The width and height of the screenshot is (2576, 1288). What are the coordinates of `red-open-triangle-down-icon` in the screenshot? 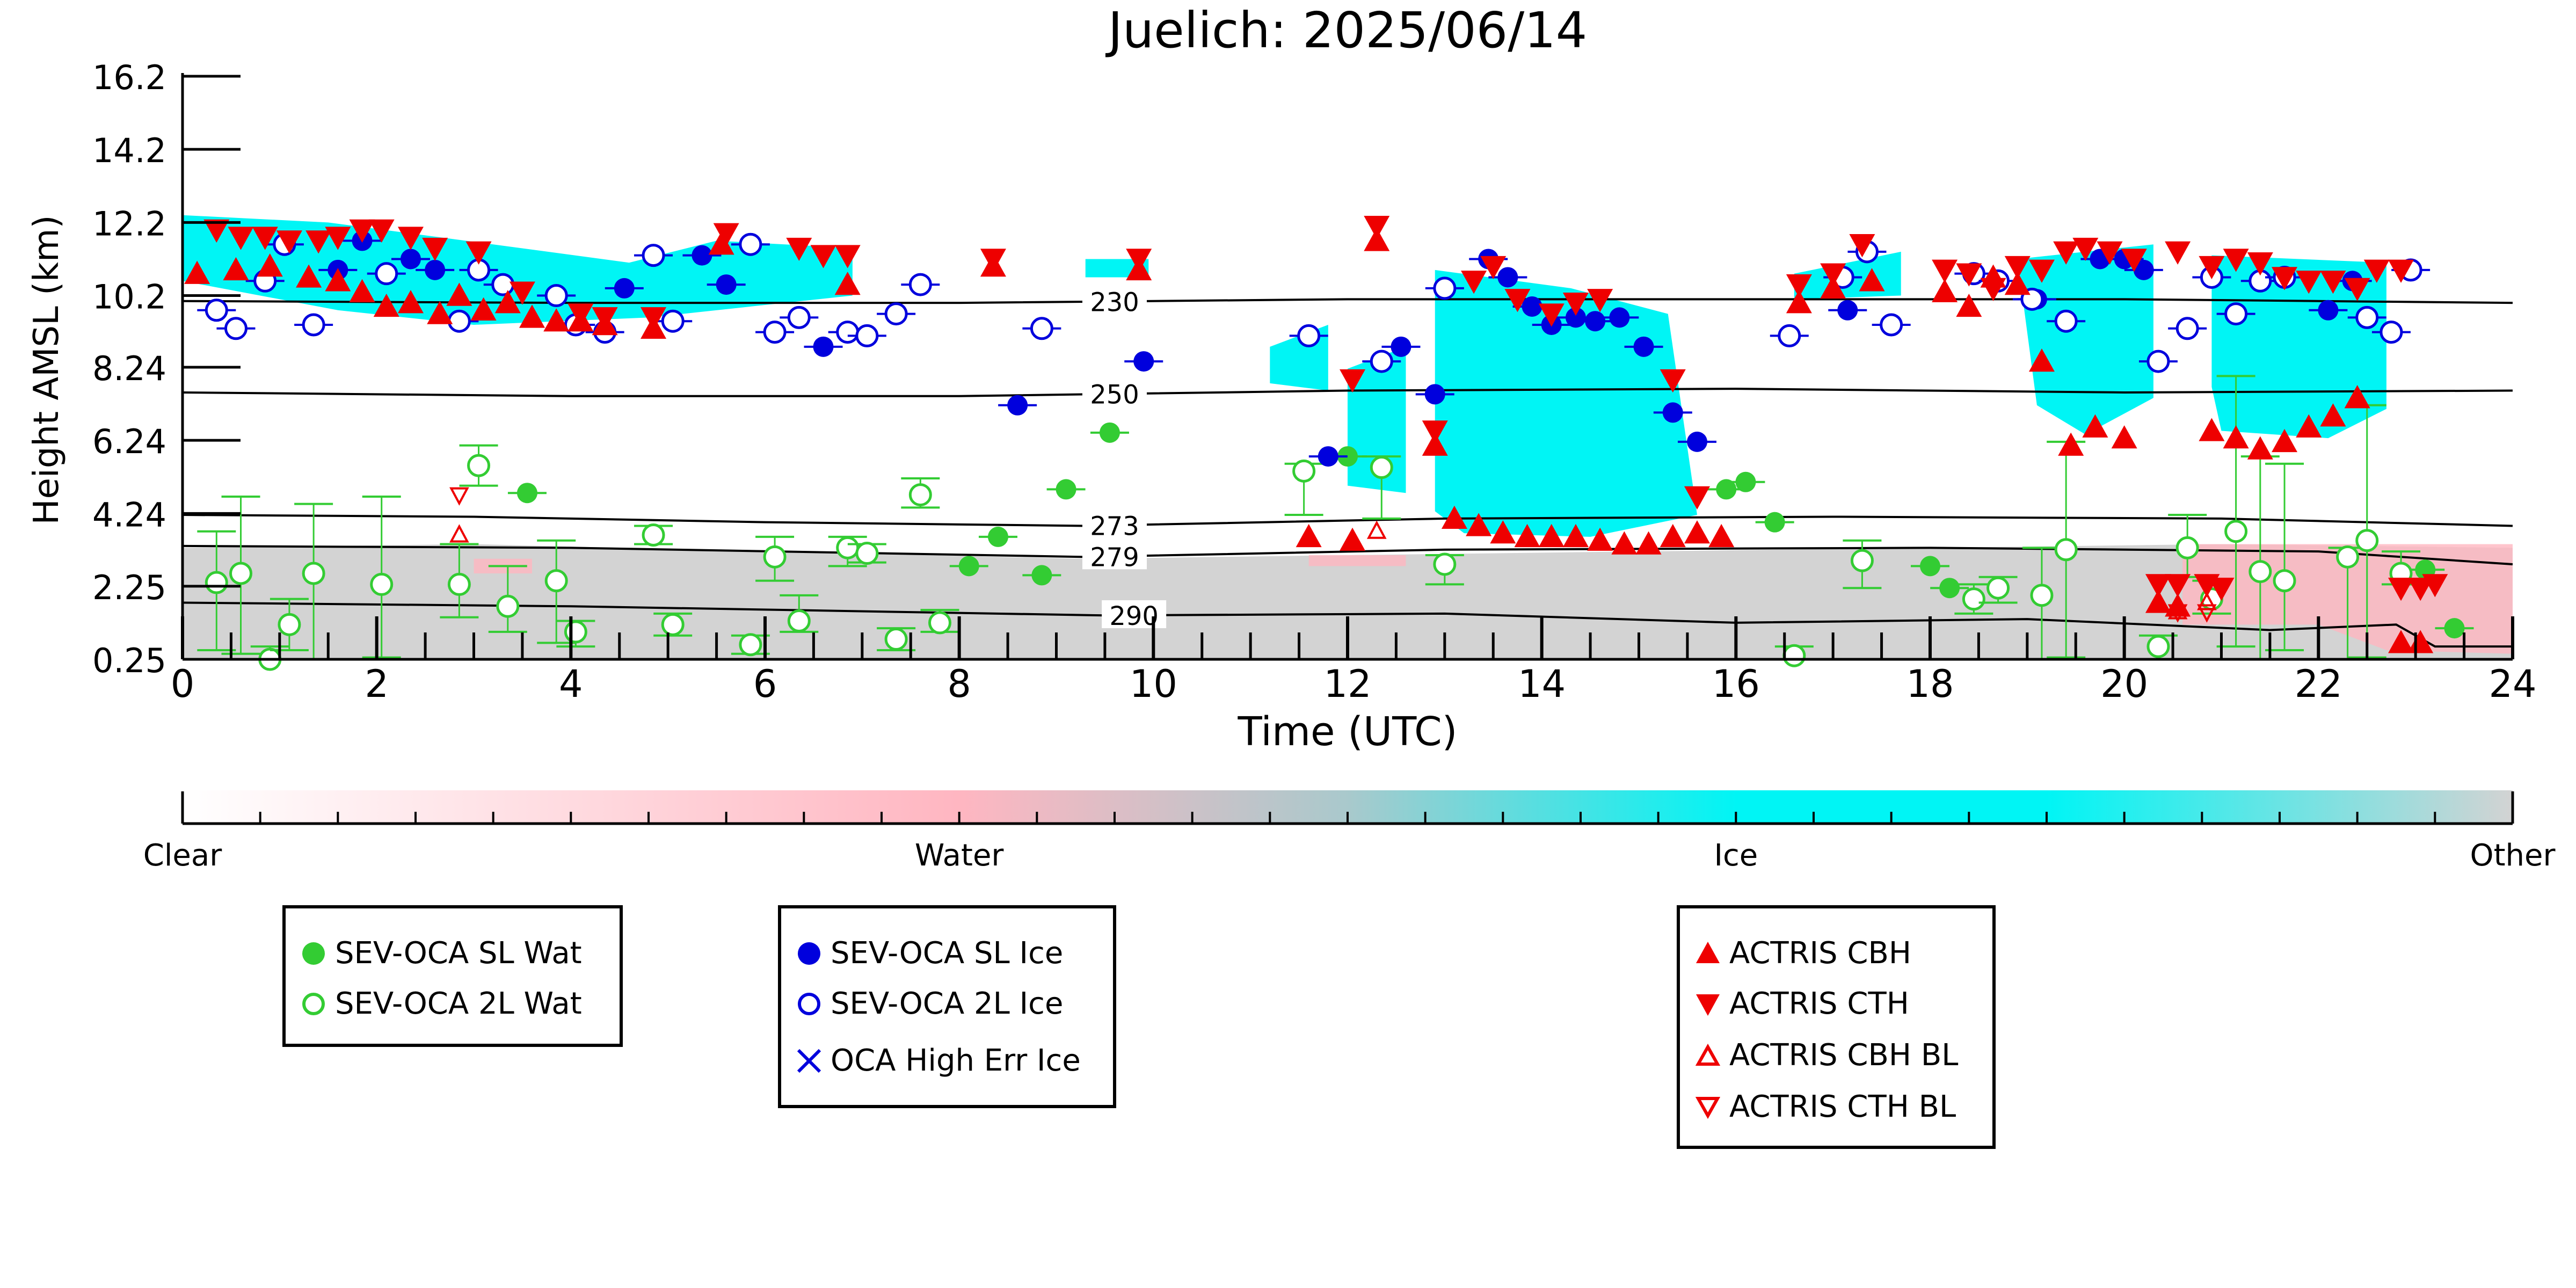 It's located at (1708, 1108).